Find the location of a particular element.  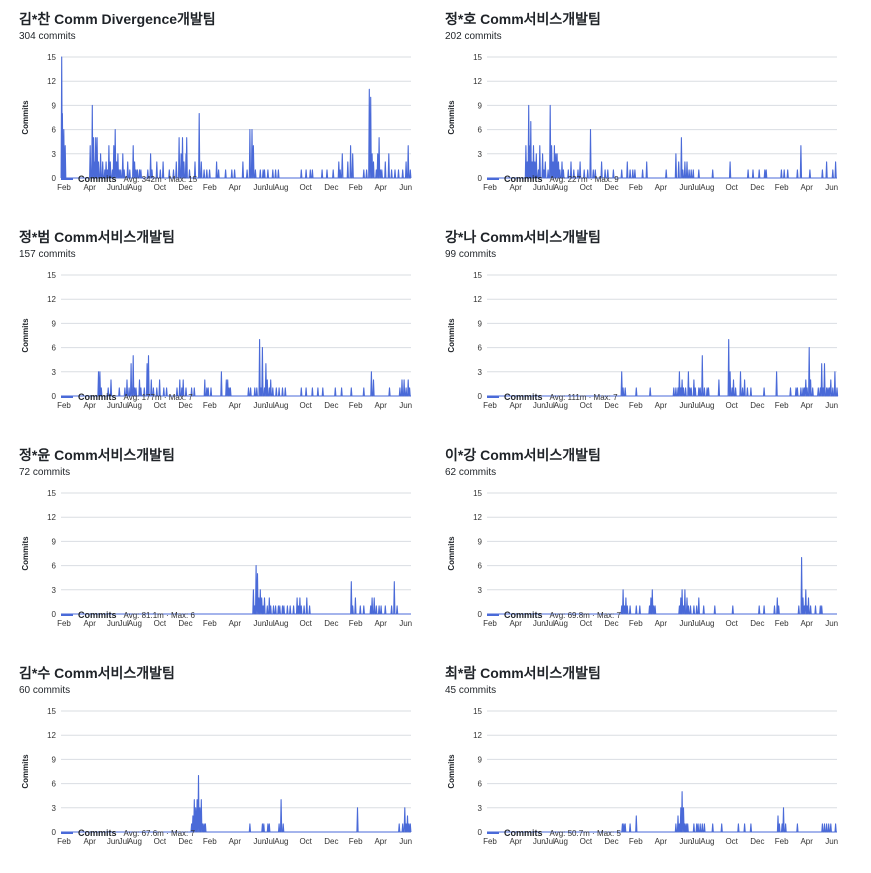

legend-stats: Avg: 69.8m · Max: 7 is located at coordinates (585, 615).